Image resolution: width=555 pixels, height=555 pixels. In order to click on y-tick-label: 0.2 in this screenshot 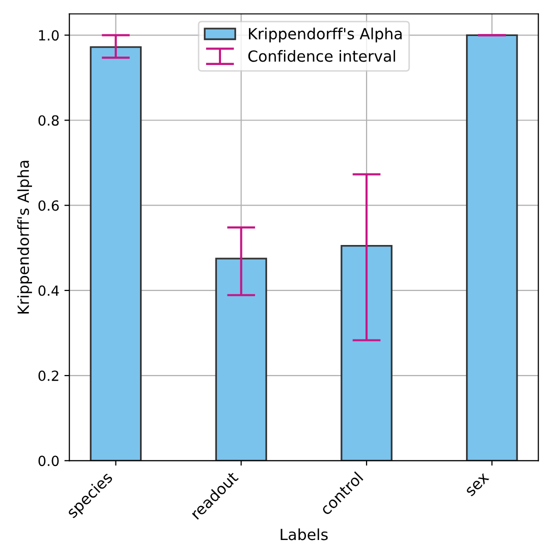, I will do `click(48, 376)`.